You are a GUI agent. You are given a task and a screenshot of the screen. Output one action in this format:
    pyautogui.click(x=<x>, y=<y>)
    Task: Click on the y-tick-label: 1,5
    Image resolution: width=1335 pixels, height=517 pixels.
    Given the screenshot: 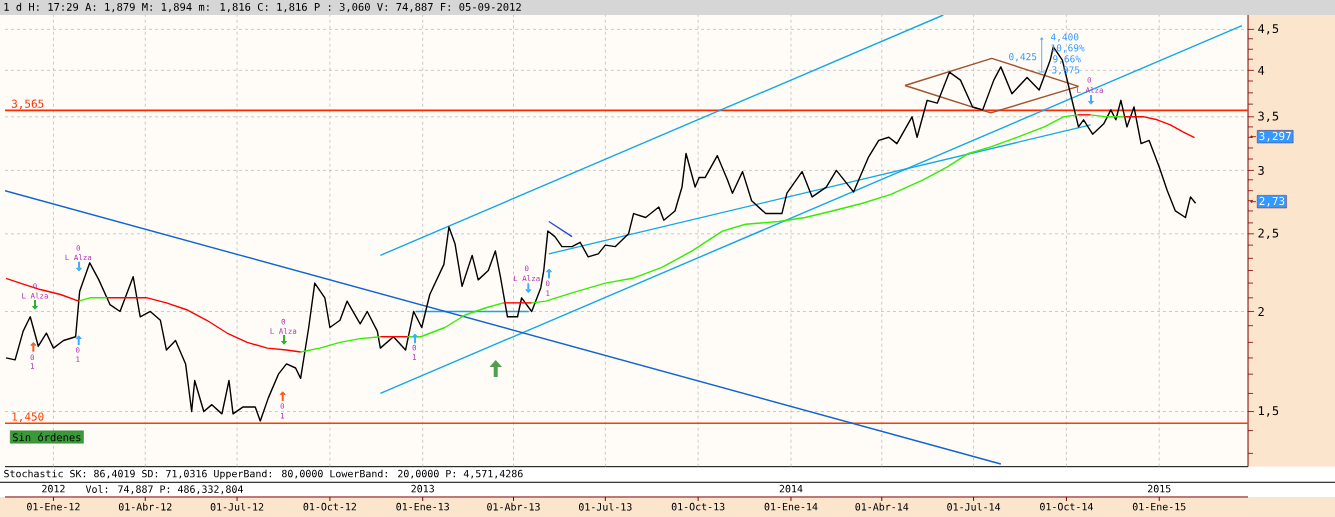 What is the action you would take?
    pyautogui.click(x=1268, y=411)
    